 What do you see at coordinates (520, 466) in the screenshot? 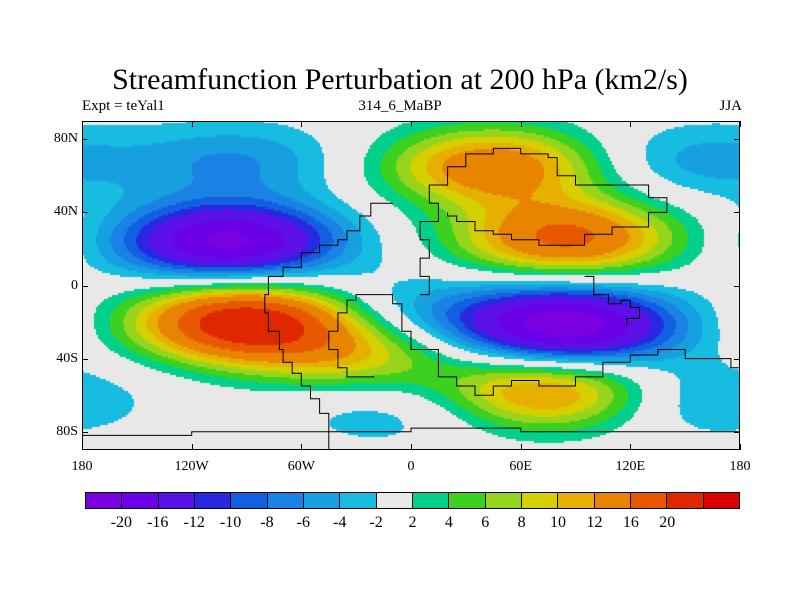
I see `lon-tick-label: 60E` at bounding box center [520, 466].